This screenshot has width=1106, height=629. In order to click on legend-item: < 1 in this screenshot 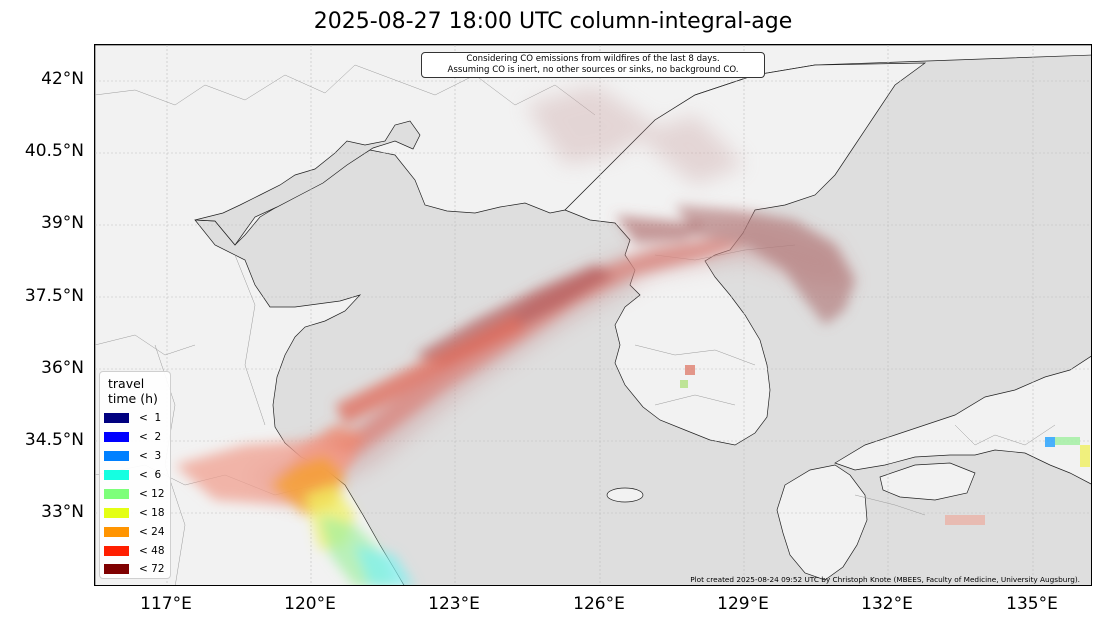, I will do `click(137, 418)`.